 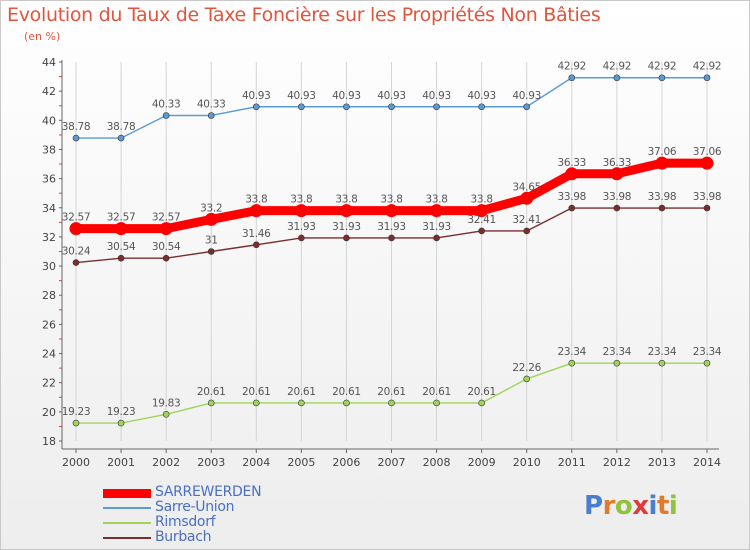 What do you see at coordinates (42, 36) in the screenshot?
I see `chart-unit-label: (en %)` at bounding box center [42, 36].